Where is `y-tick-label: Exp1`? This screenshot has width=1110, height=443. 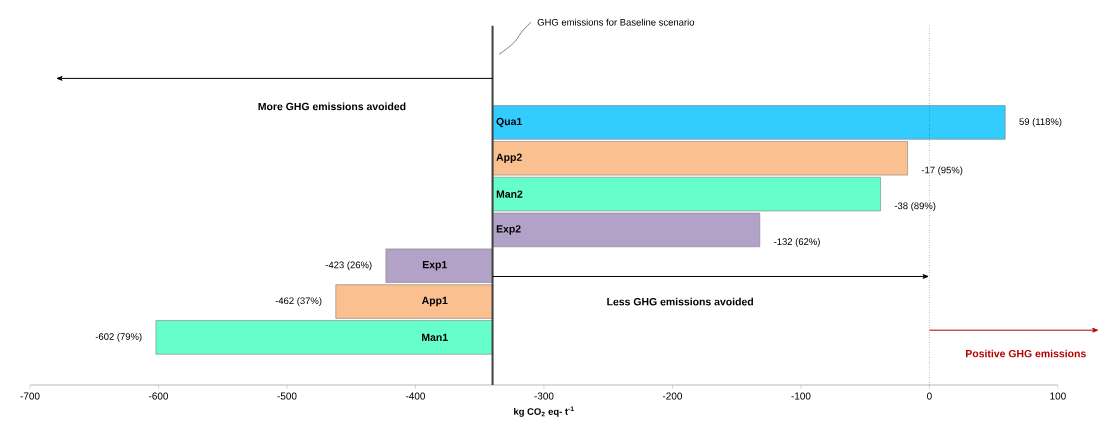
y-tick-label: Exp1 is located at coordinates (434, 266).